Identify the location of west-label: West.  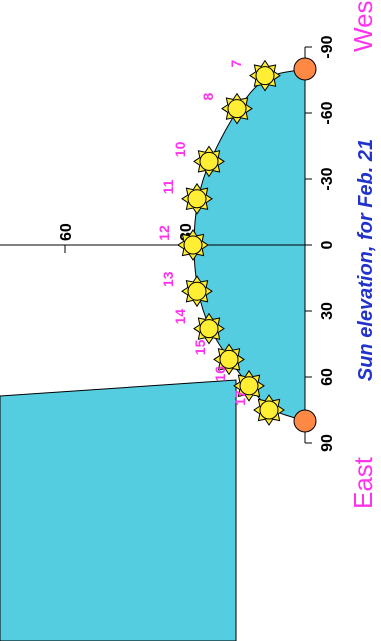
(363, 26).